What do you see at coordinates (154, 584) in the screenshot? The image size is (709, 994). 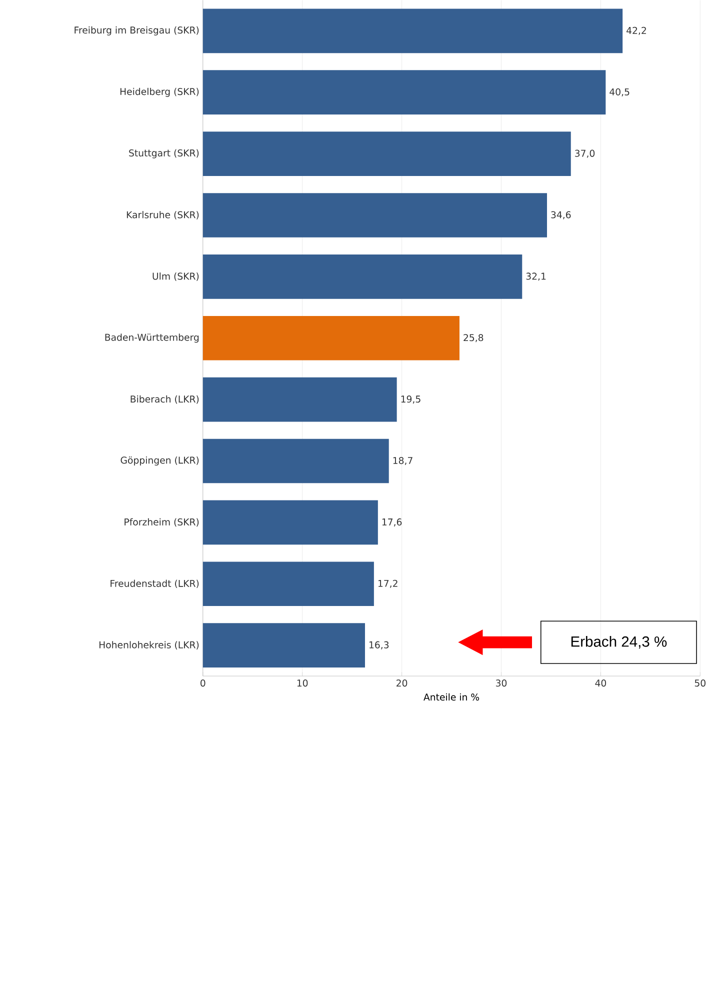 I see `y-tick-label: Freudenstadt (LKR)` at bounding box center [154, 584].